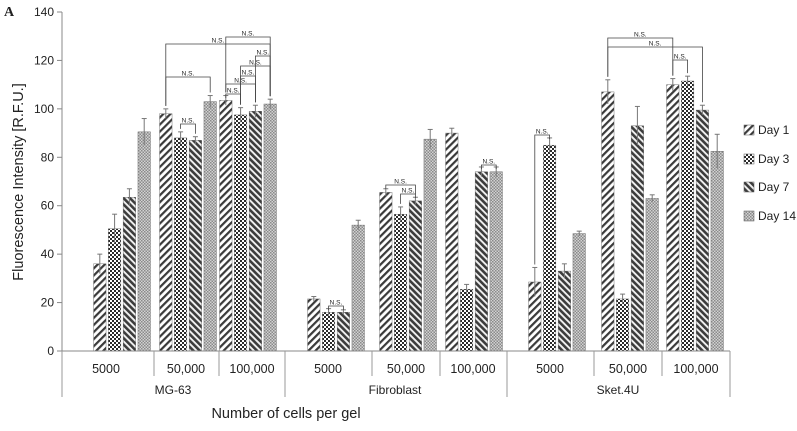 The height and width of the screenshot is (431, 797). What do you see at coordinates (50, 351) in the screenshot?
I see `y-tick-label: 0` at bounding box center [50, 351].